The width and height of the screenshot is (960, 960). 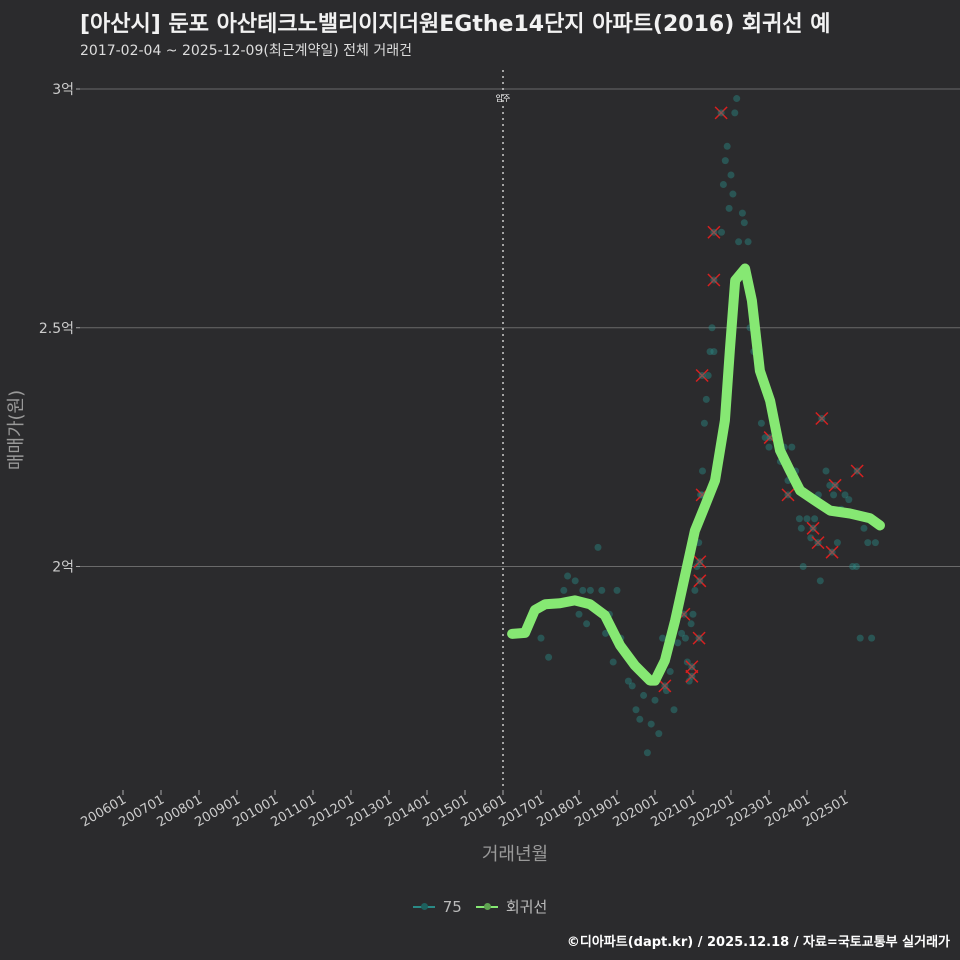 What do you see at coordinates (56, 329) in the screenshot?
I see `y-tick-label: 2.5억` at bounding box center [56, 329].